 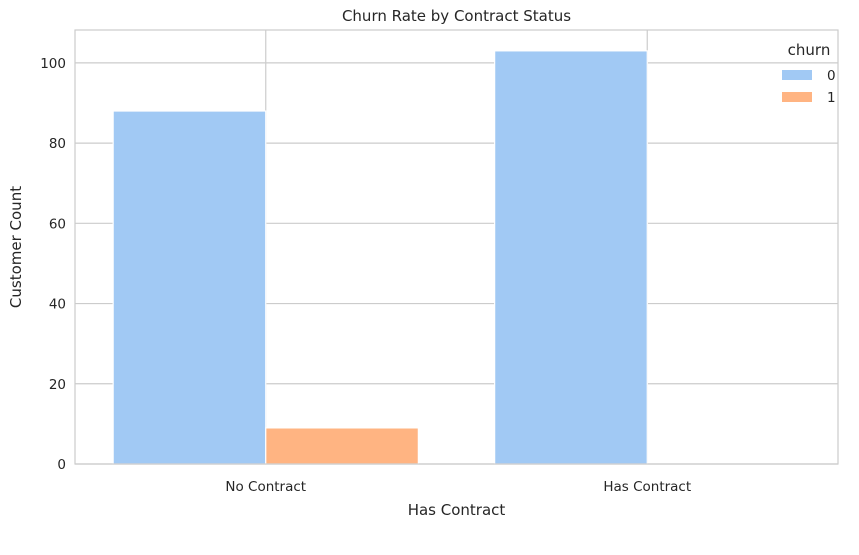 I want to click on y-axis-label: Customer Count, so click(x=16, y=247).